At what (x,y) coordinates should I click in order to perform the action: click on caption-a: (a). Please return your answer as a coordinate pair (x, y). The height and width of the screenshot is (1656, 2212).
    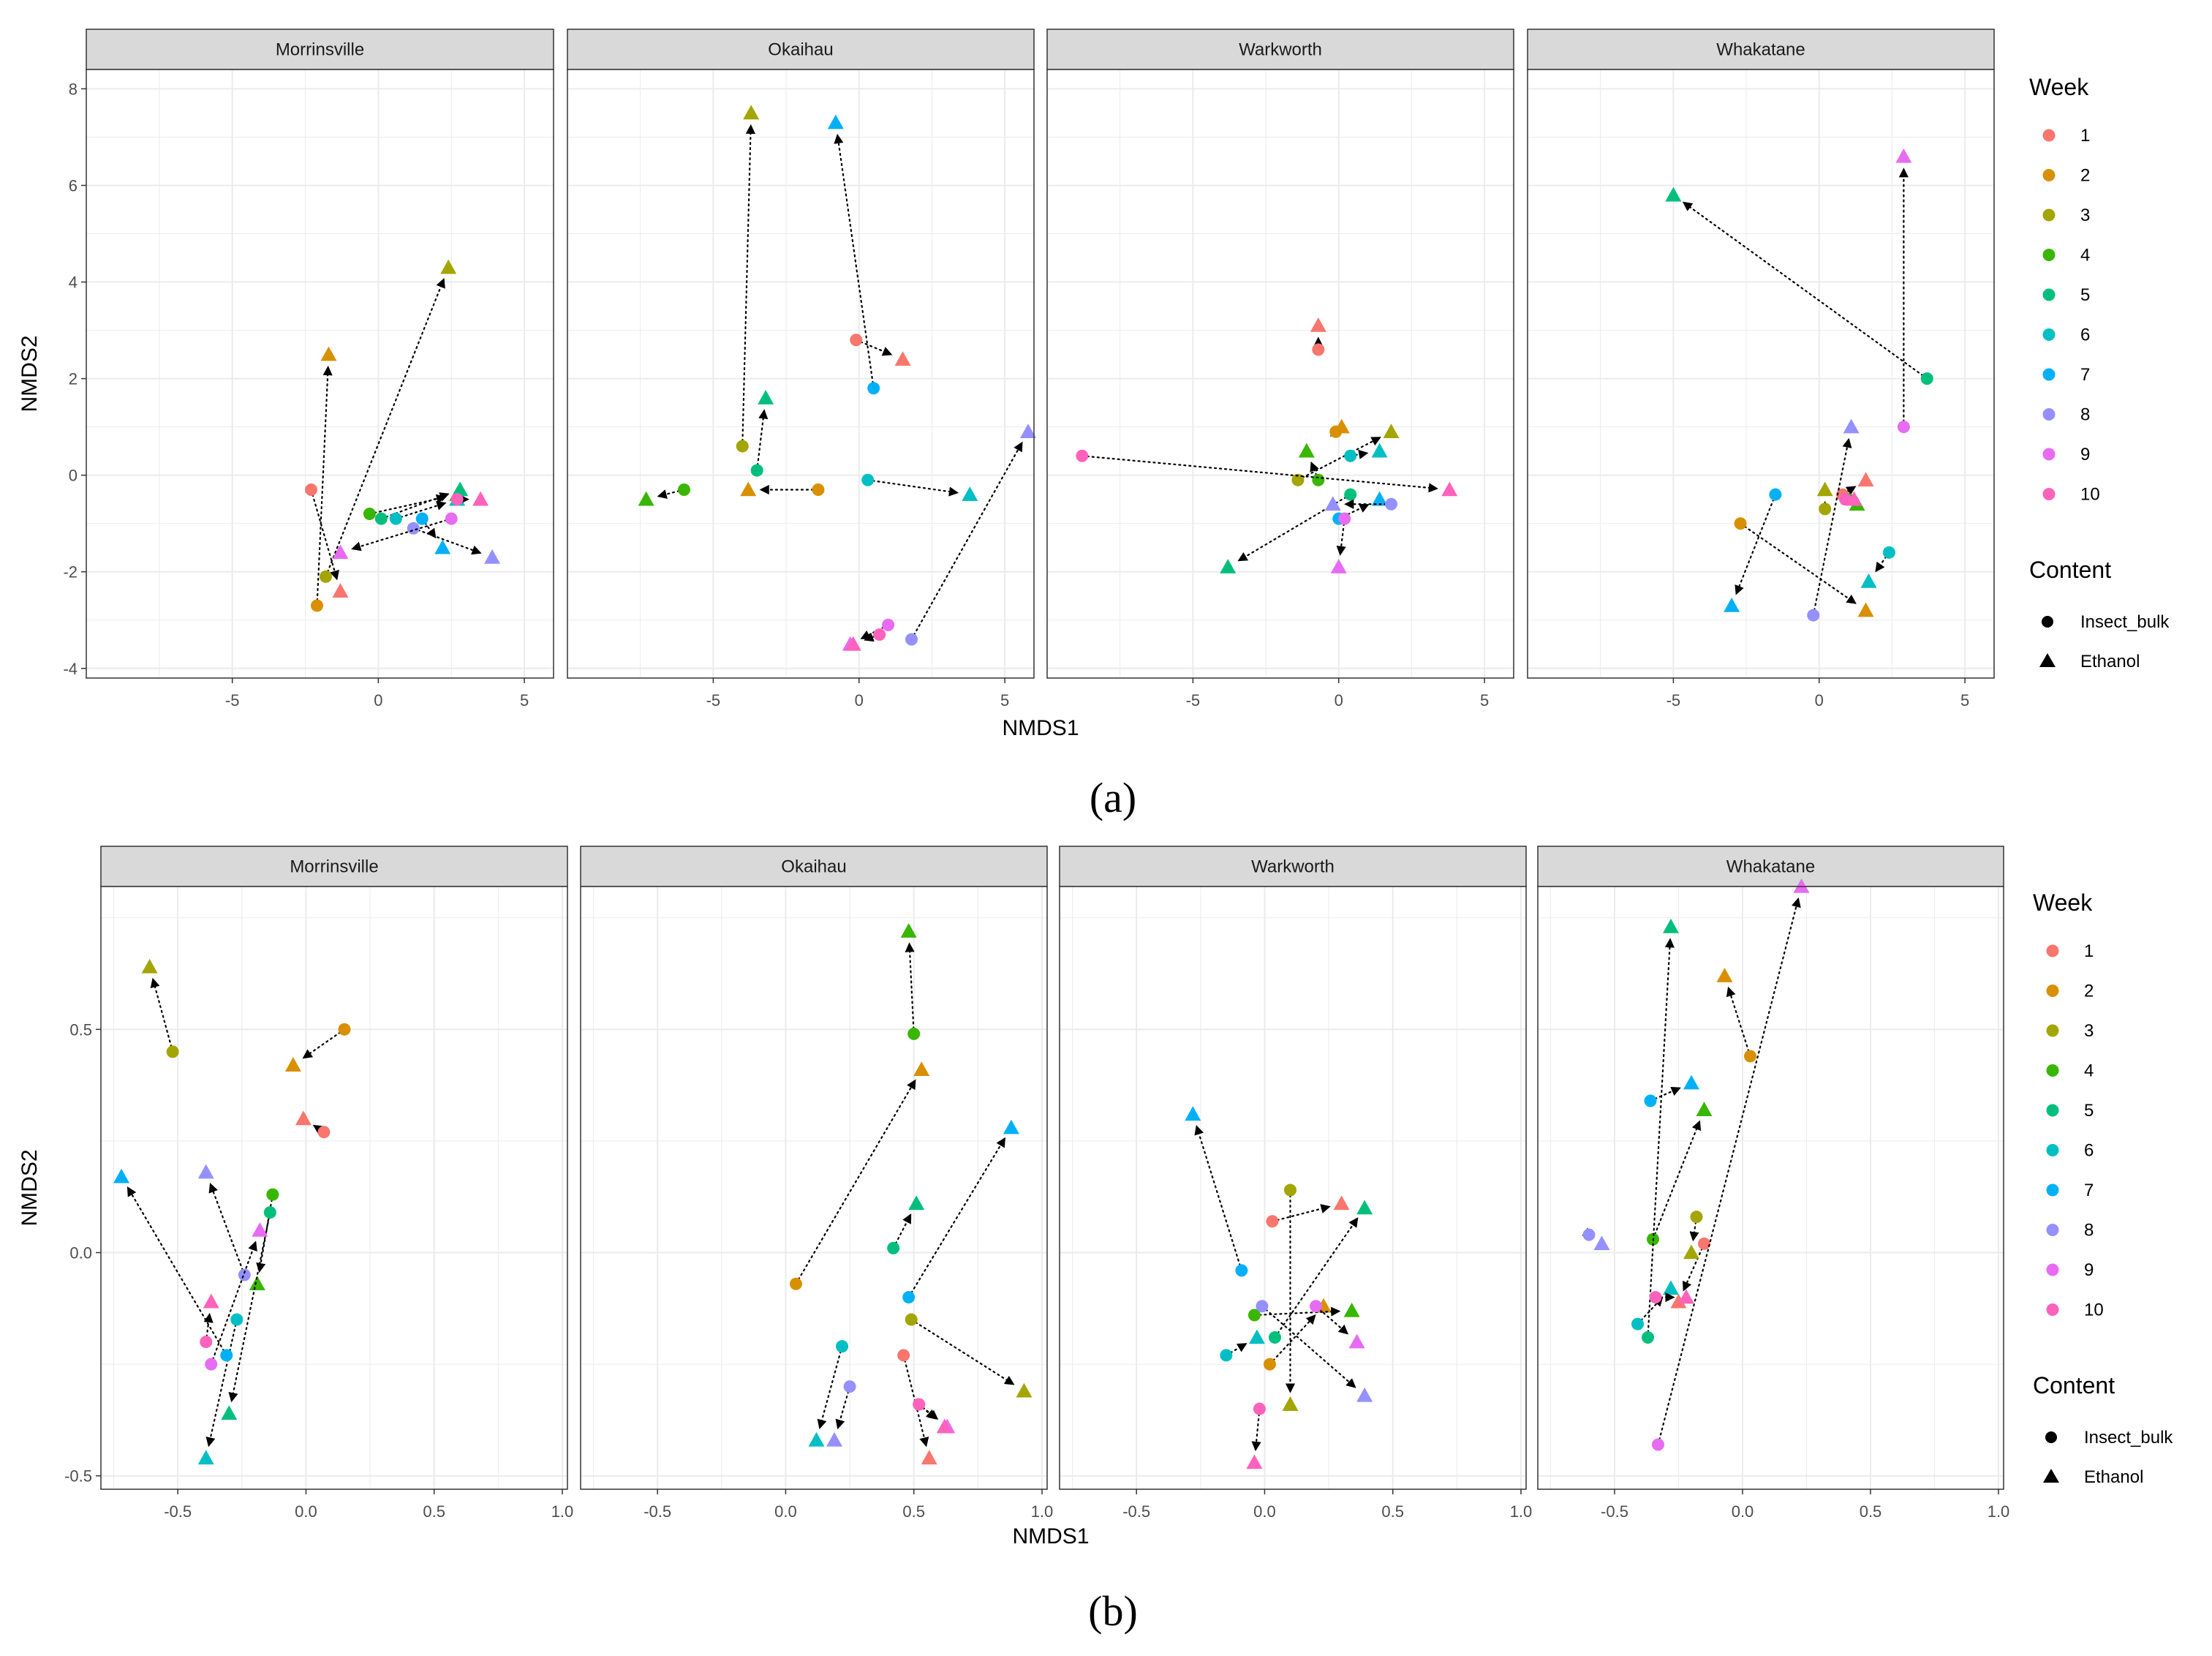
    Looking at the image, I should click on (1113, 798).